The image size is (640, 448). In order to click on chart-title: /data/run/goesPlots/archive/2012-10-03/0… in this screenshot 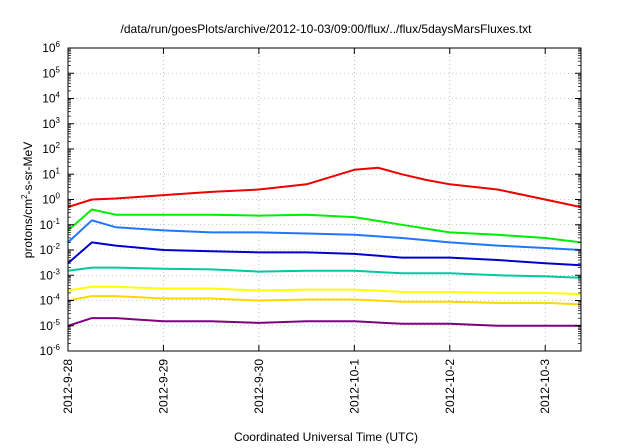, I will do `click(327, 29)`.